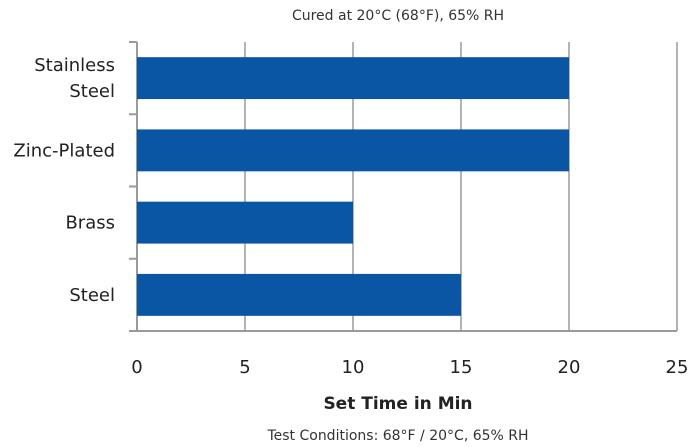 The height and width of the screenshot is (447, 688). What do you see at coordinates (397, 404) in the screenshot?
I see `x-axis-title: Set Time in Min` at bounding box center [397, 404].